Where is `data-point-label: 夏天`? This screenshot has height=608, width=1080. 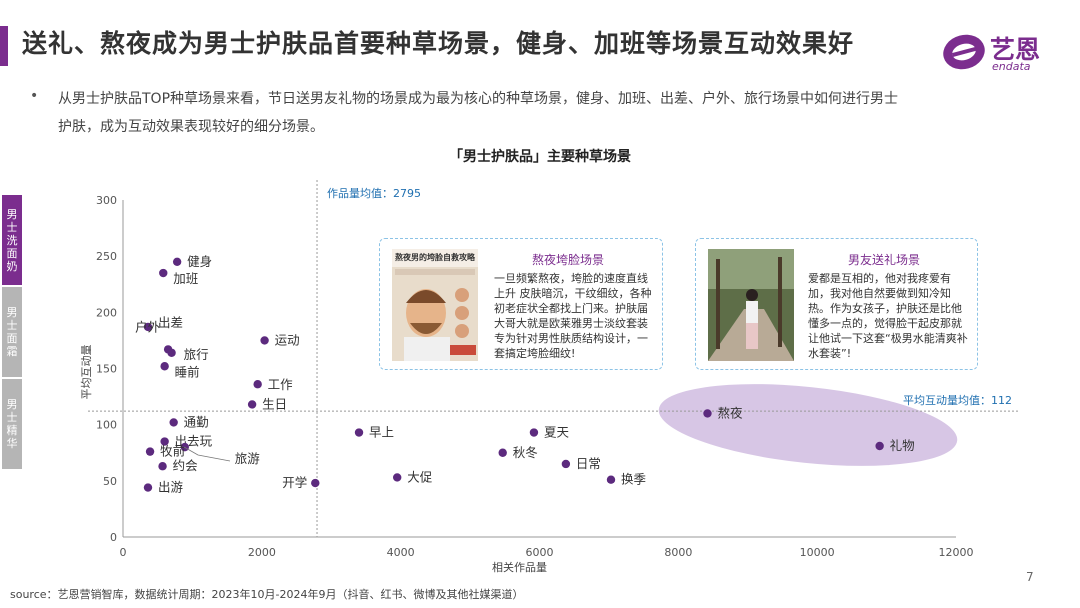
data-point-label: 夏天 is located at coordinates (557, 432).